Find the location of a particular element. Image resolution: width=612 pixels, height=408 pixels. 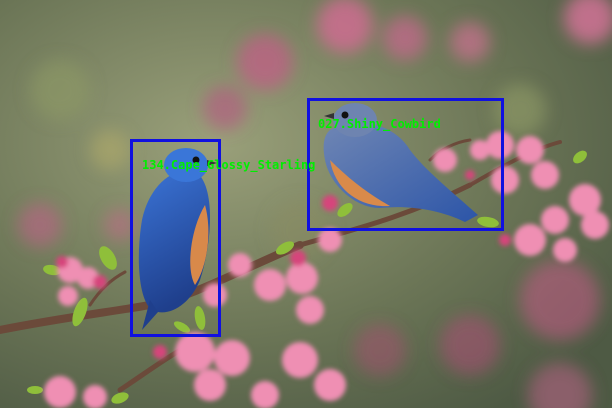

detection-label-right: 027.Shiny_Cowbird is located at coordinates (379, 124).